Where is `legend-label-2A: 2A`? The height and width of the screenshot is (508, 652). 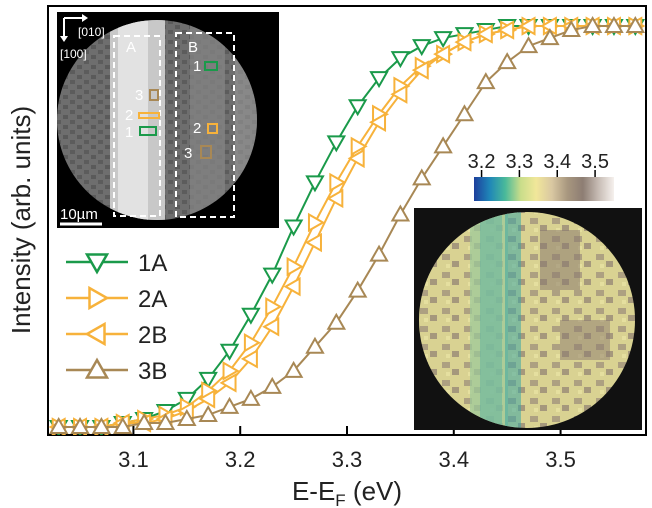
legend-label-2A: 2A is located at coordinates (152, 299).